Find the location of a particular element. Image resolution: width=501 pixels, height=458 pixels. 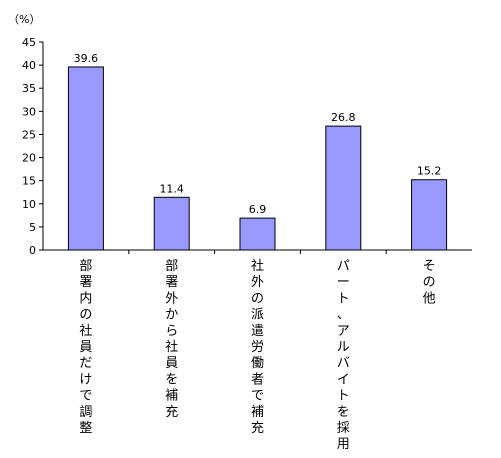

category-label-char: 働 is located at coordinates (257, 363).